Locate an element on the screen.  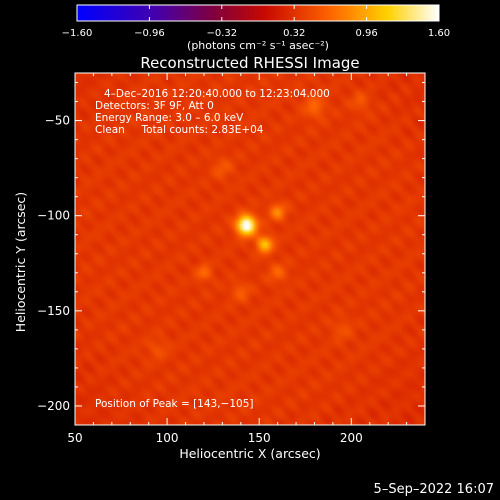
y-axis-tick-label: −200 is located at coordinates (53, 406).